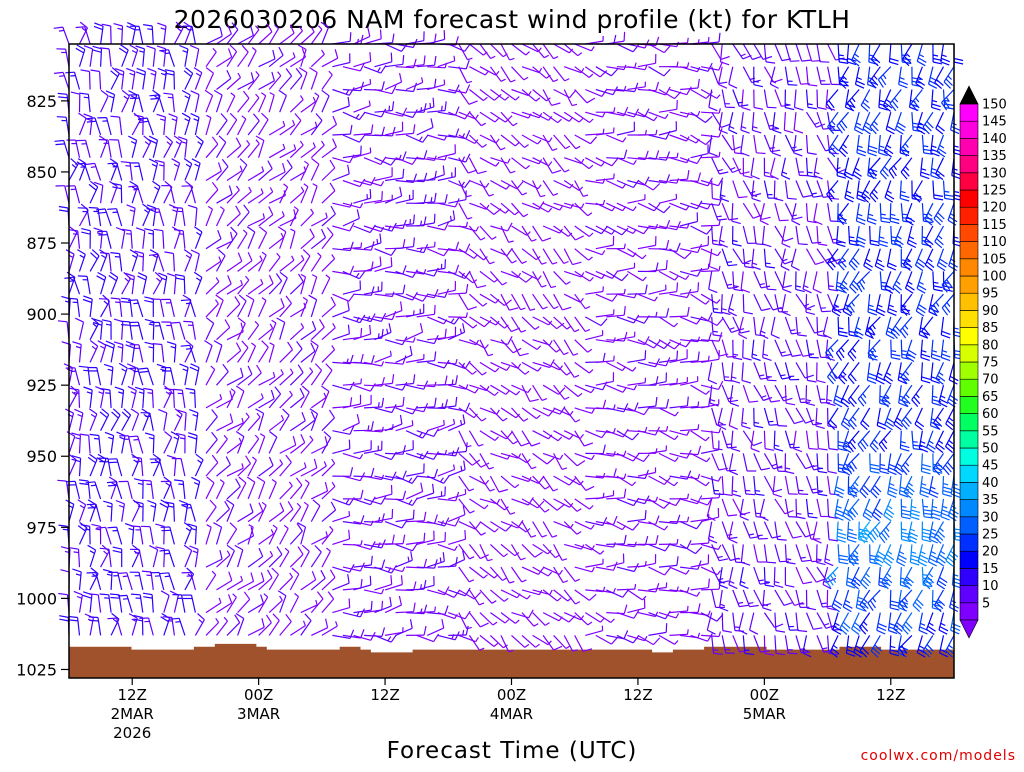  What do you see at coordinates (994, 105) in the screenshot?
I see `colorbar-tick-label: 150` at bounding box center [994, 105].